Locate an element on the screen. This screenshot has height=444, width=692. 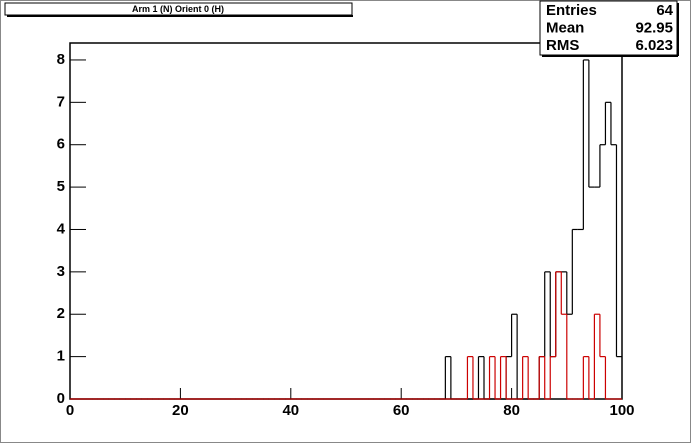
stats-label: Mean is located at coordinates (565, 27).